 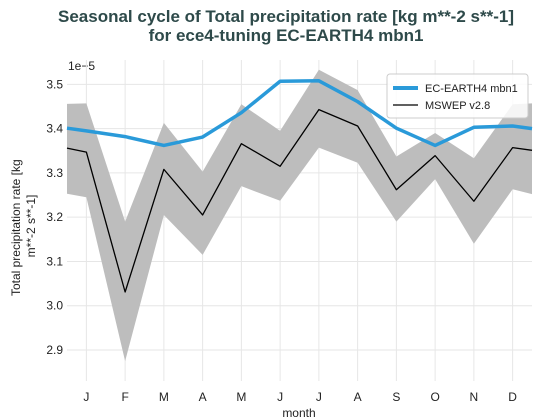 What do you see at coordinates (124, 397) in the screenshot?
I see `x-tick-label: F` at bounding box center [124, 397].